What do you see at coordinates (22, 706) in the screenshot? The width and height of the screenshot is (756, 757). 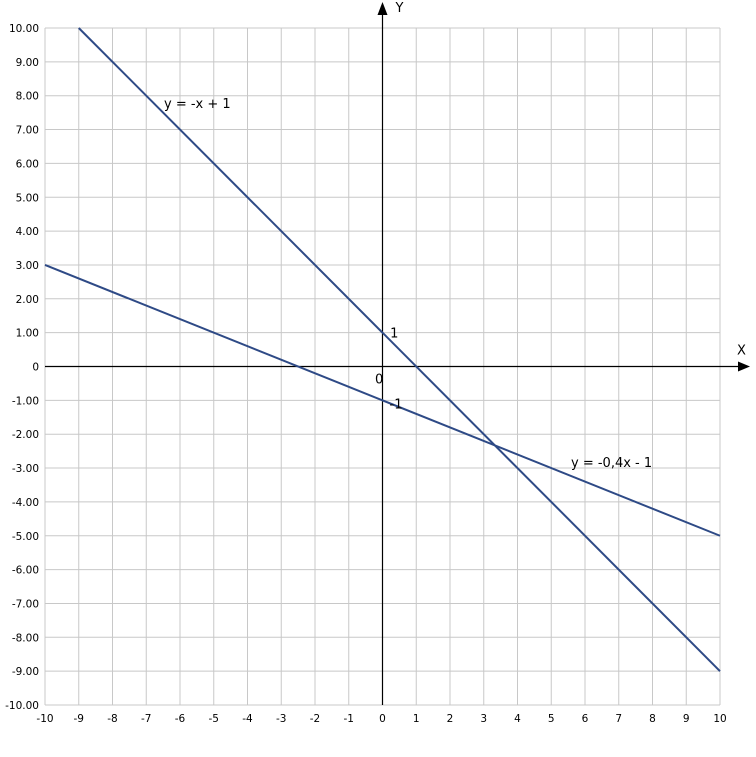 I see `y-tick-label: -10.00` at bounding box center [22, 706].